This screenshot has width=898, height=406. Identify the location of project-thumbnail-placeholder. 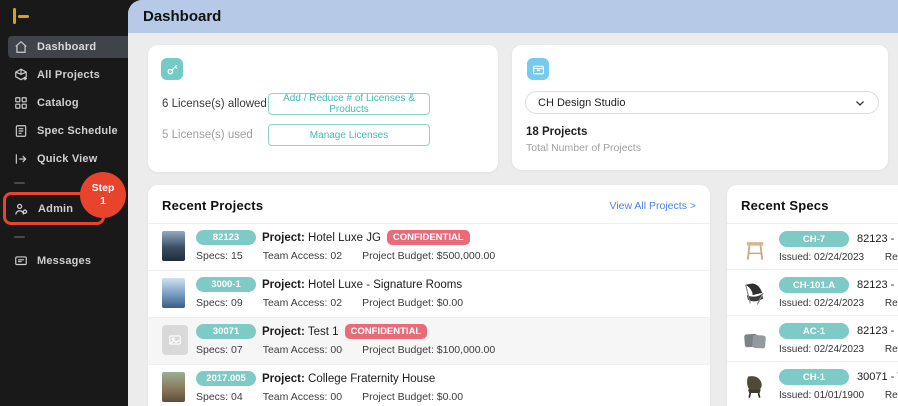
(175, 340).